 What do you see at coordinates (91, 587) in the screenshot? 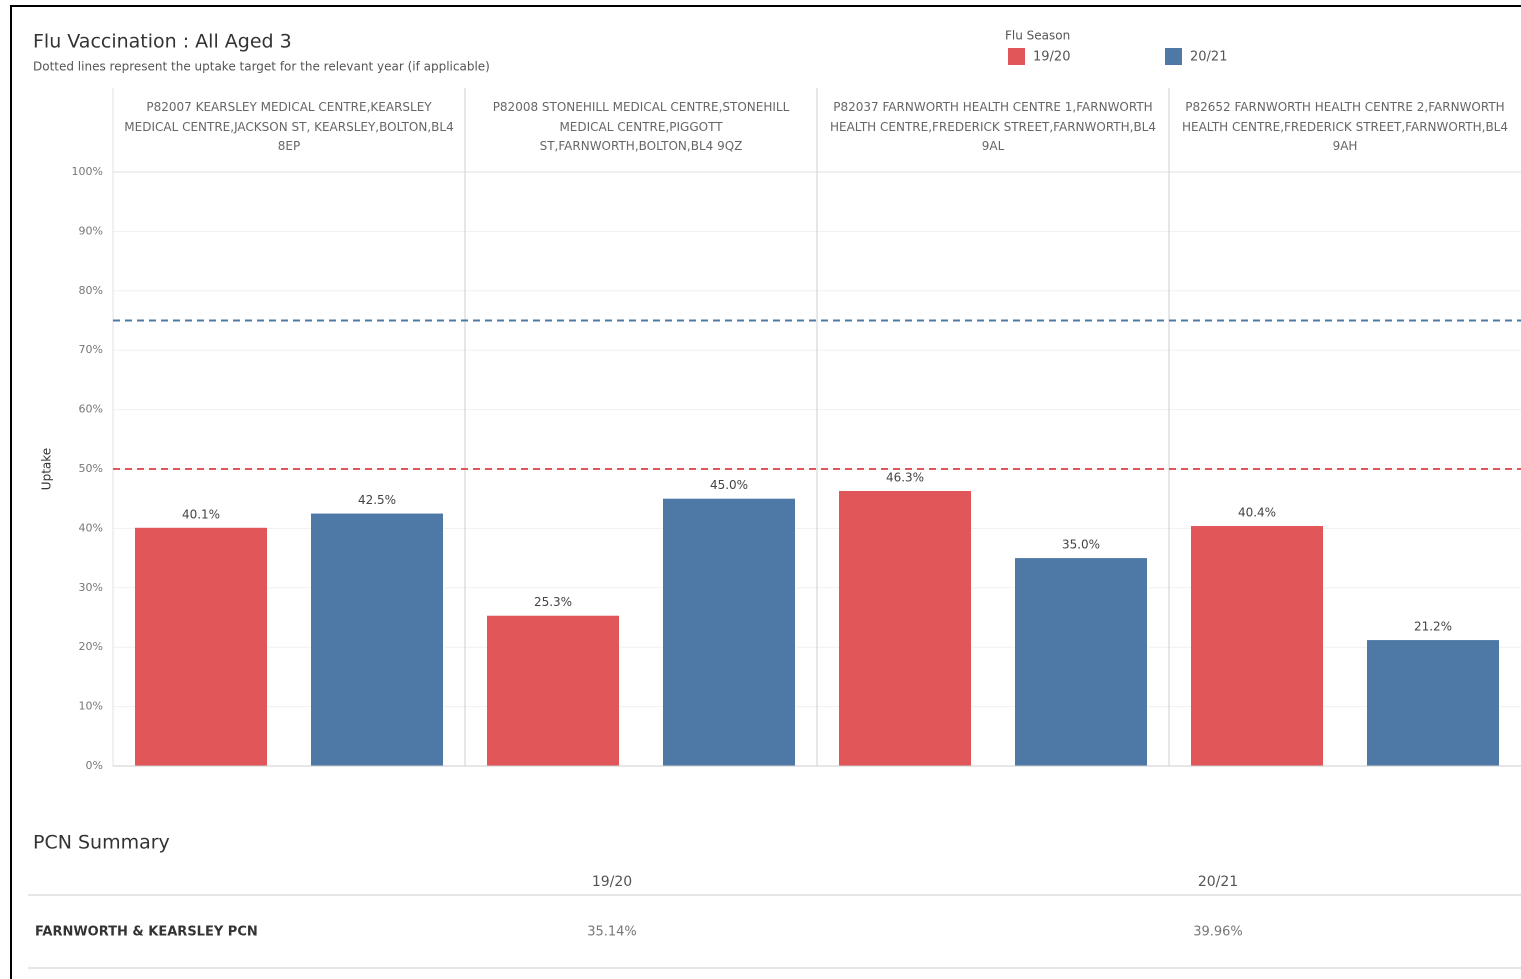
I see `y-tick-label: 30%` at bounding box center [91, 587].